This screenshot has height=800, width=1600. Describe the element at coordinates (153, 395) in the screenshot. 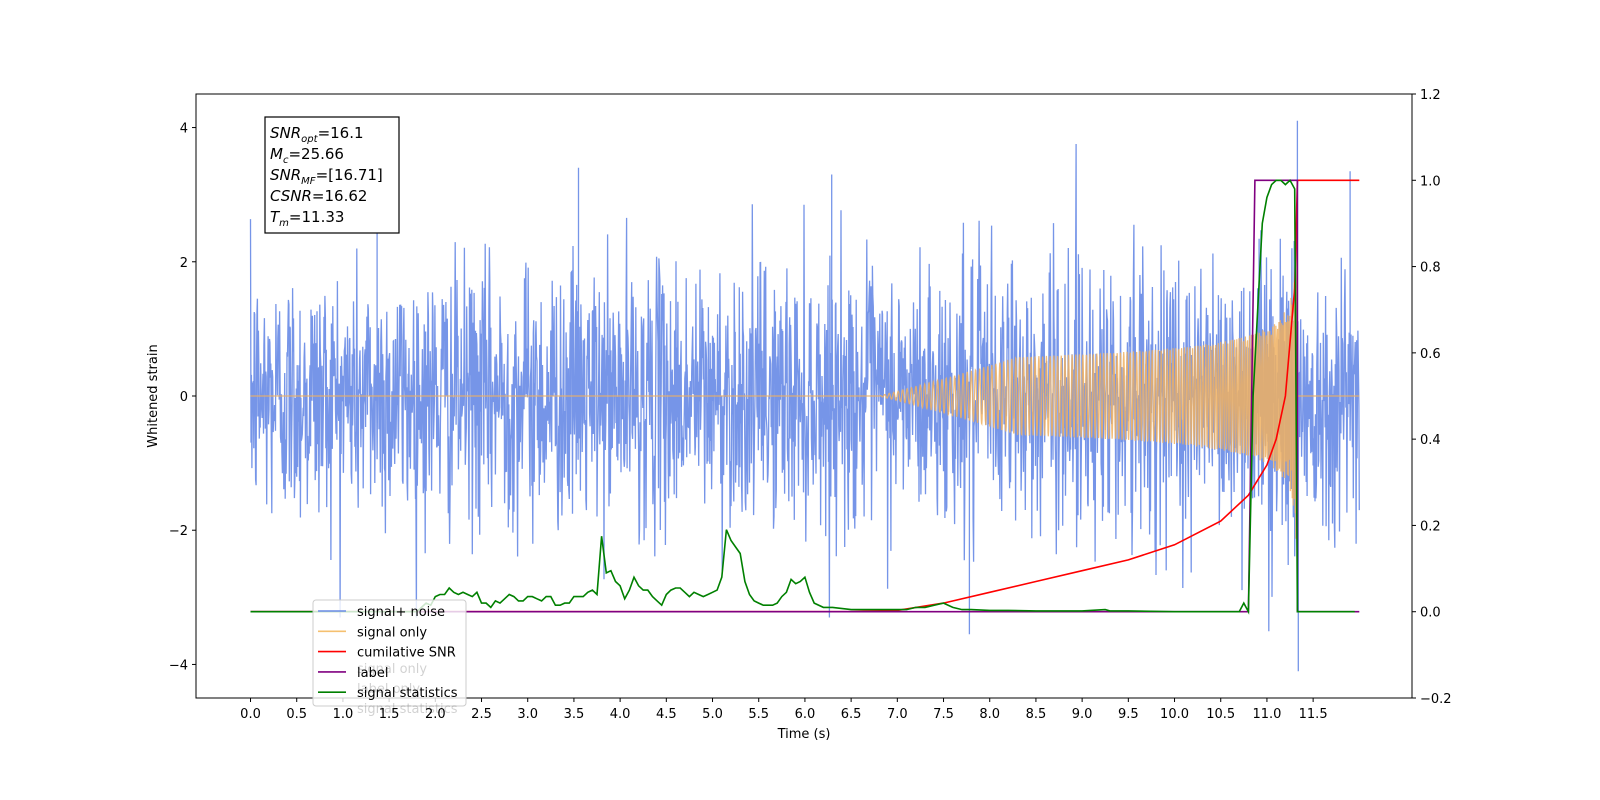

I see `y-axis-label: Whitened strain` at that location.